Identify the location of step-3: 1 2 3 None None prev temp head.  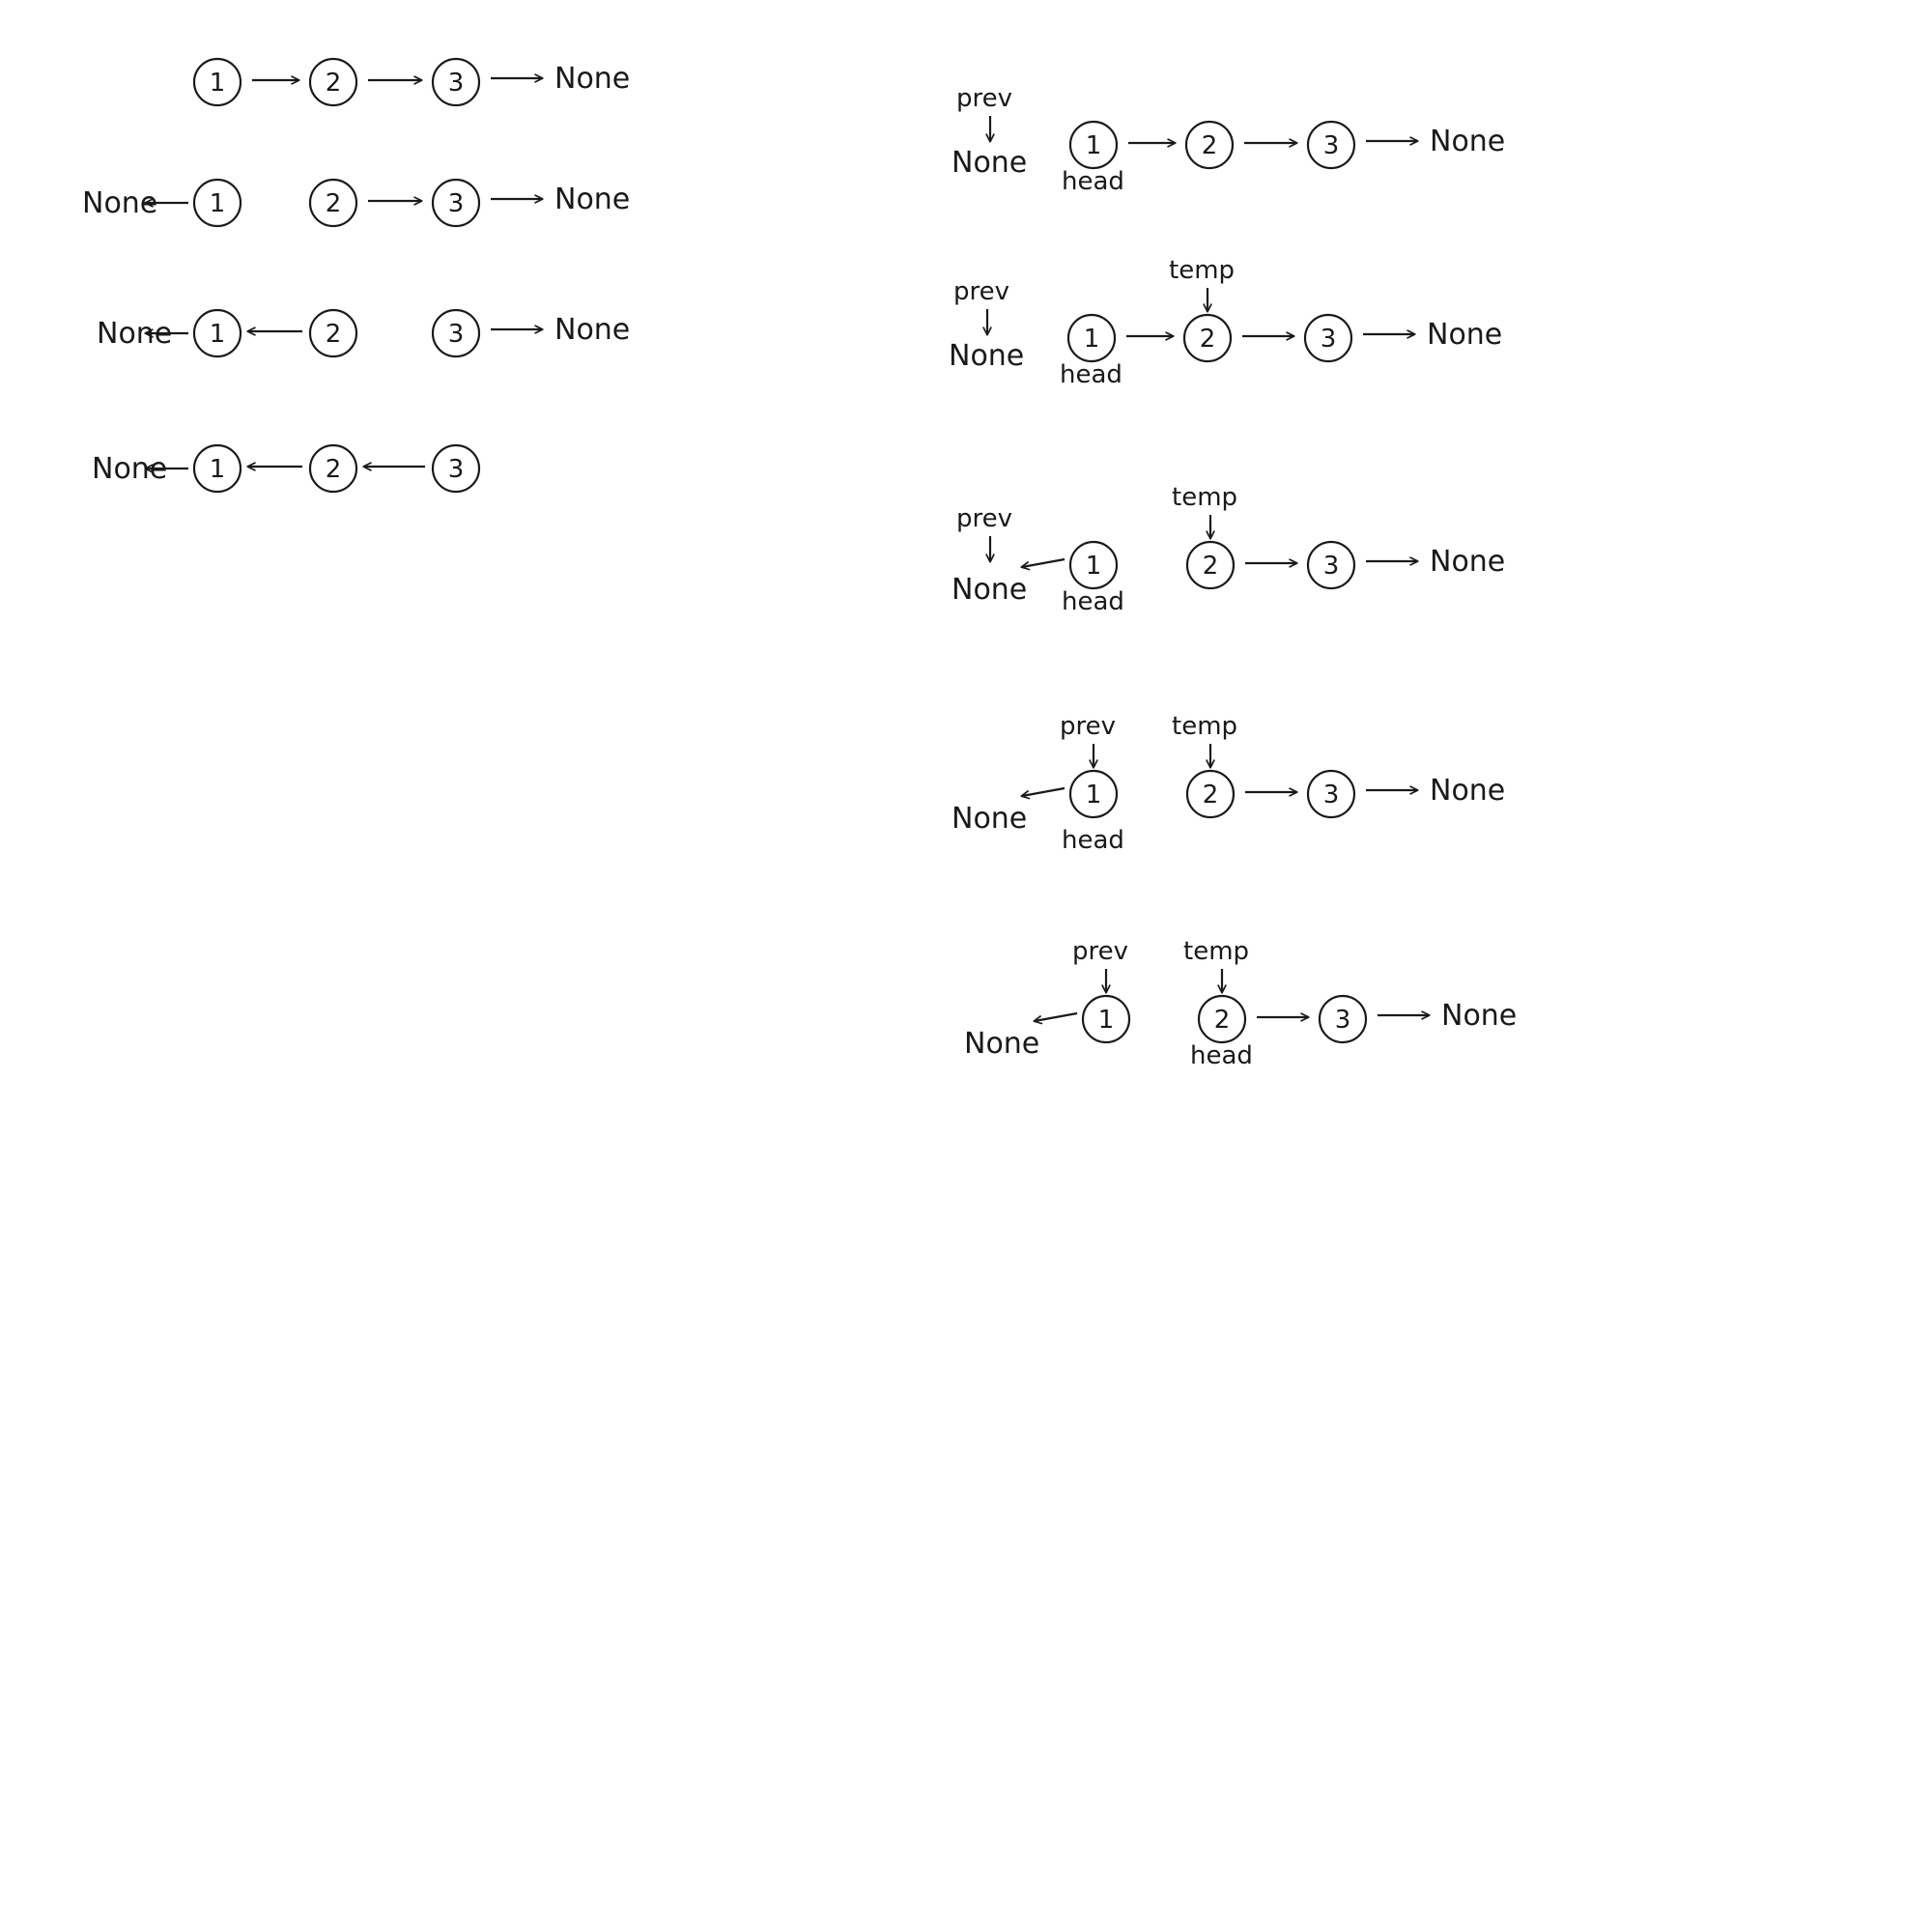
(1228, 549).